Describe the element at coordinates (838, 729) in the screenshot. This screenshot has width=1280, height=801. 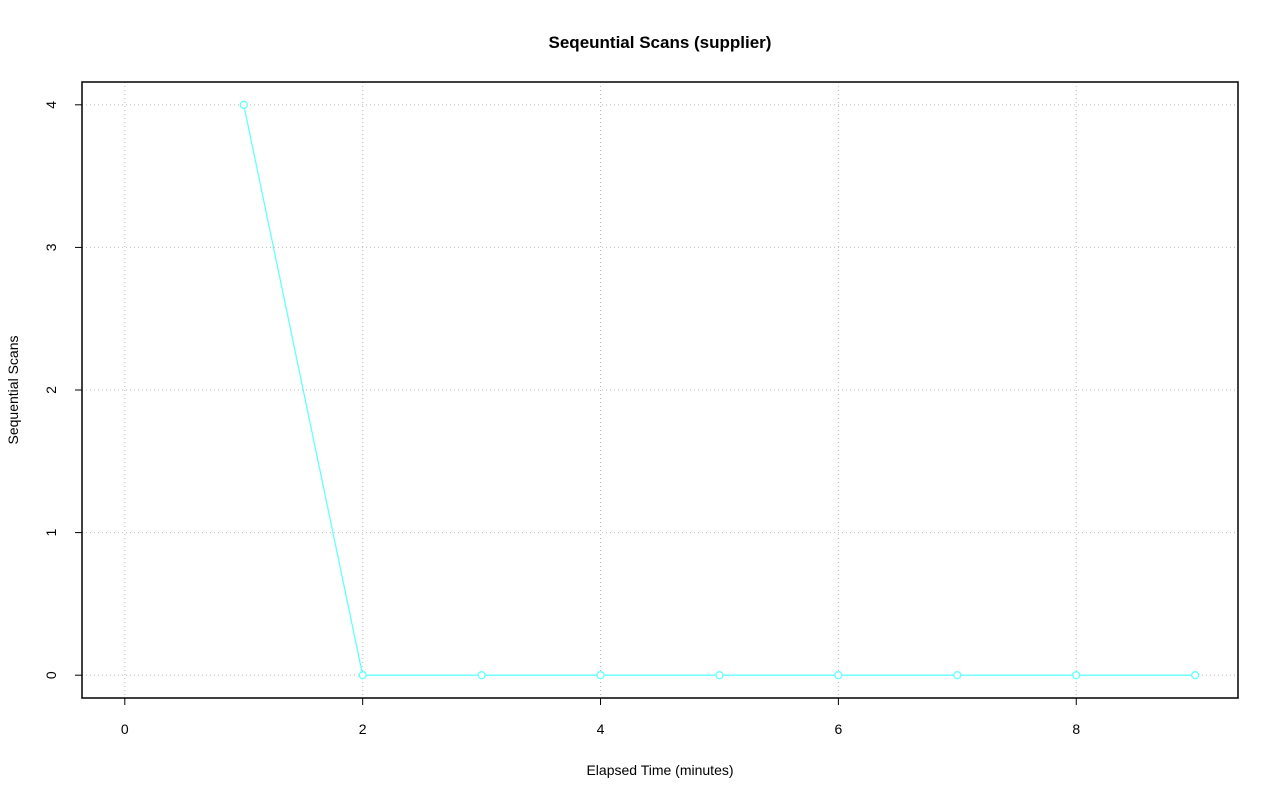
I see `x-tick-label: 6` at that location.